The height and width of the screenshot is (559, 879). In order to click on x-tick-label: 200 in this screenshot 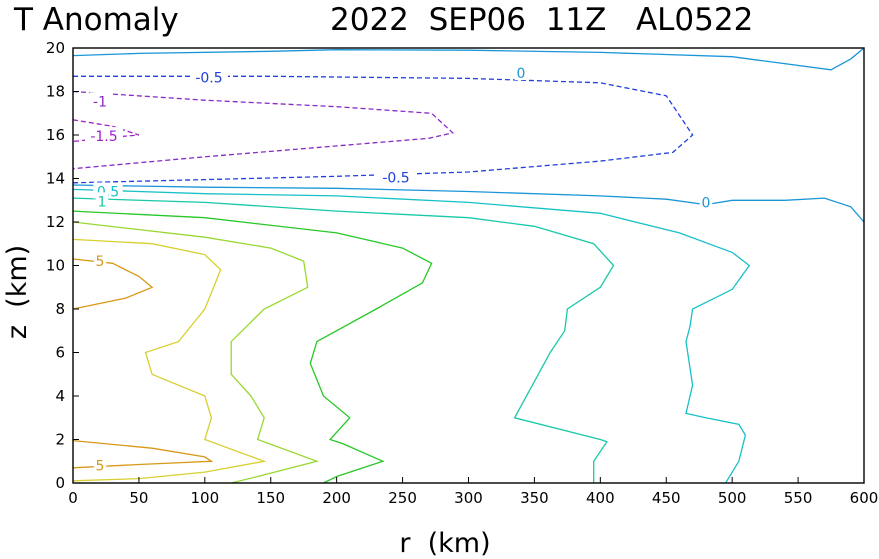, I will do `click(336, 498)`.